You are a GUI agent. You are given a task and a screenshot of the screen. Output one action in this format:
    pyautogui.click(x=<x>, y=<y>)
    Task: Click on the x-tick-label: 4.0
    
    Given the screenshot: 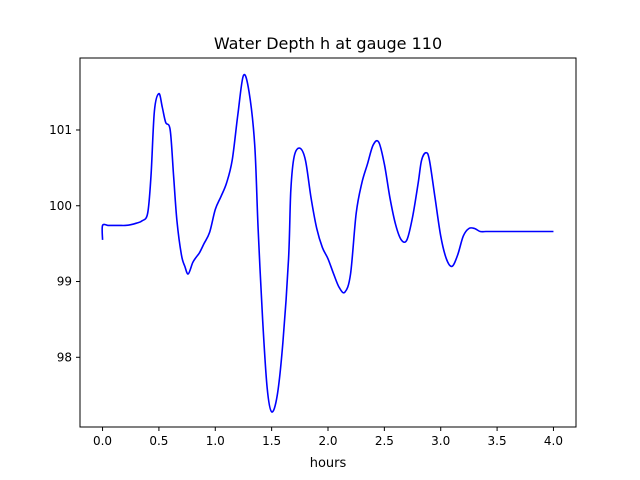 What is the action you would take?
    pyautogui.click(x=553, y=441)
    